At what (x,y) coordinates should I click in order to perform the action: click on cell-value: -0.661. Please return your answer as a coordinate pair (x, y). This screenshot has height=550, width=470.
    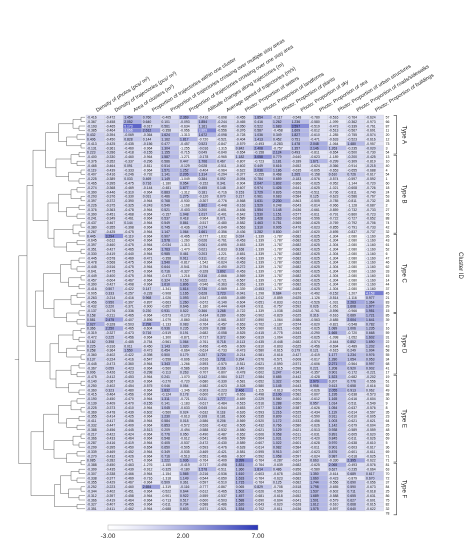
    Looking at the image, I should click on (315, 210).